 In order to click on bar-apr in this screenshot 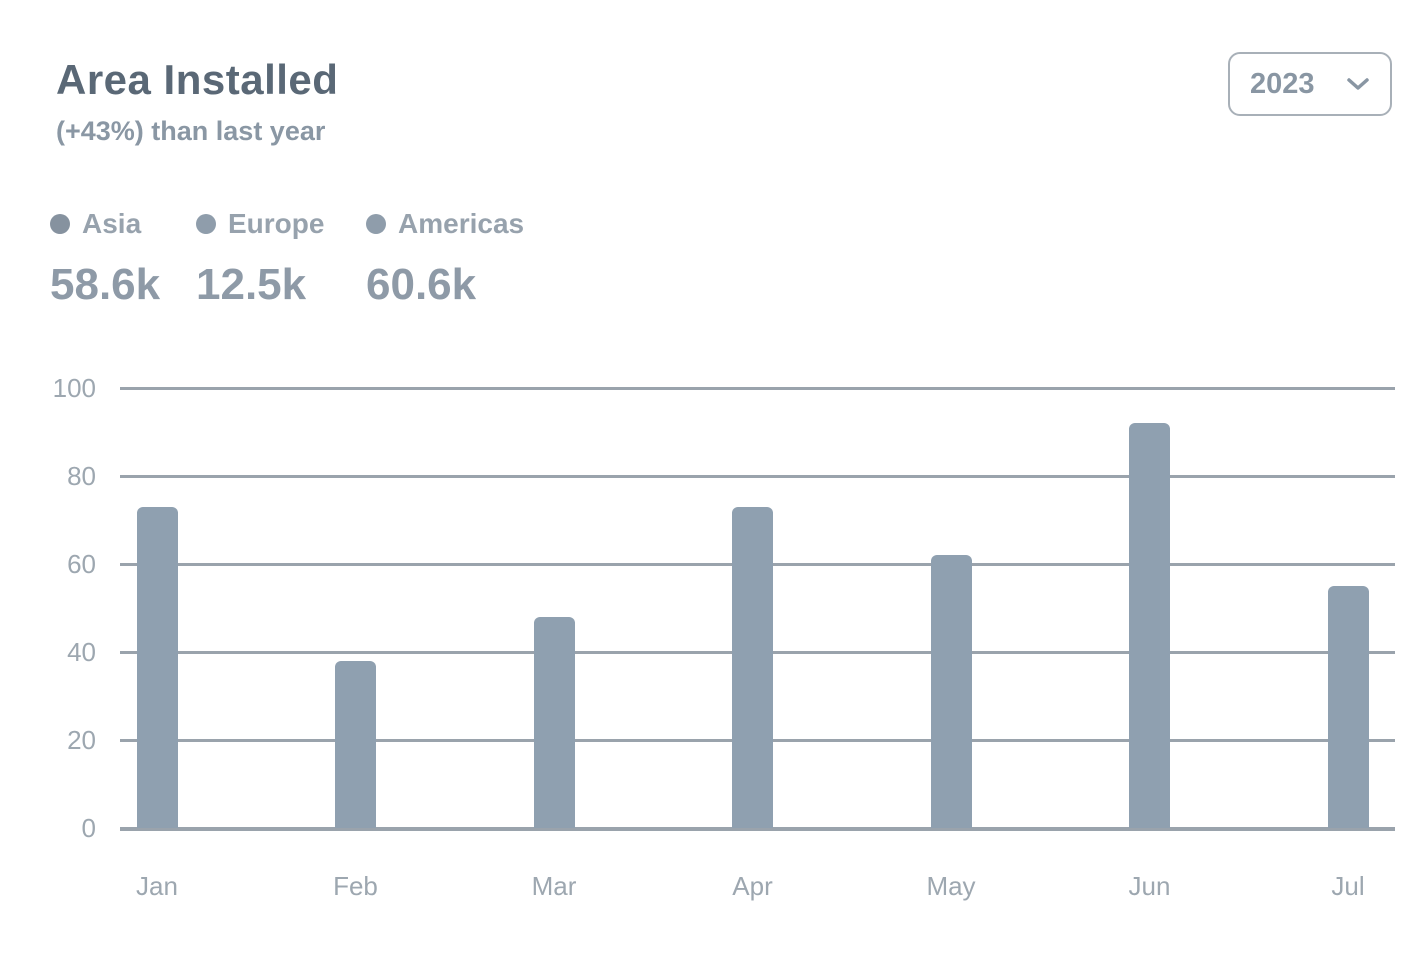, I will do `click(752, 667)`.